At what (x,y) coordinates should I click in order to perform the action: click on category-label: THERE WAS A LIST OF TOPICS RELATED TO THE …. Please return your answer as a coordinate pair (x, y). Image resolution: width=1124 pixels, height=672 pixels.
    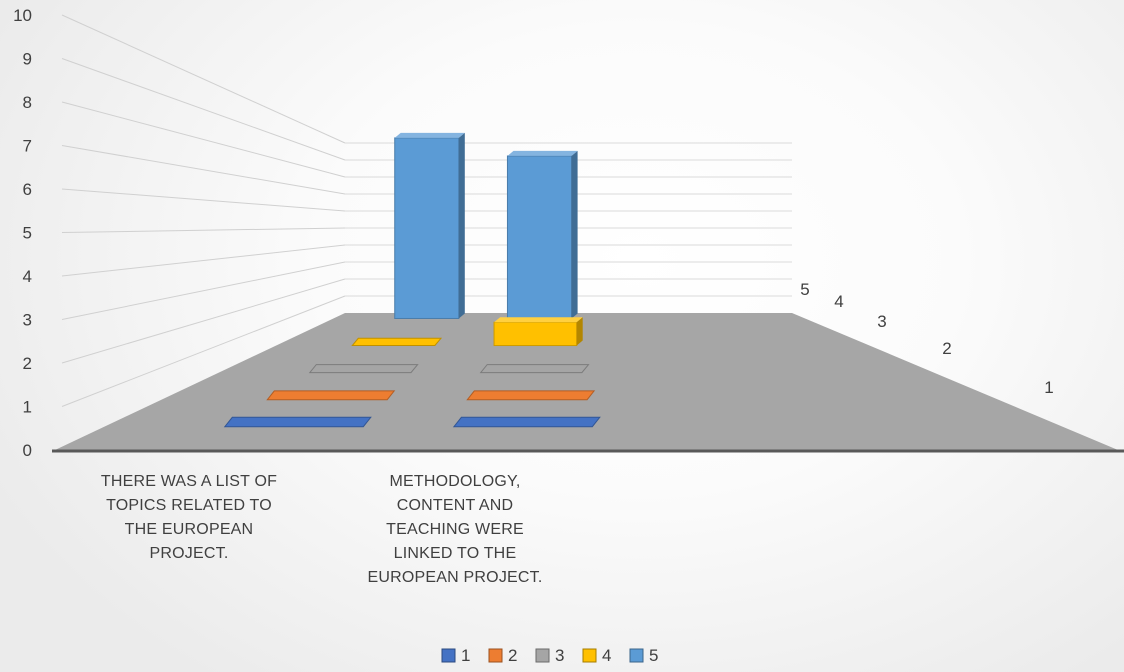
    Looking at the image, I should click on (189, 517).